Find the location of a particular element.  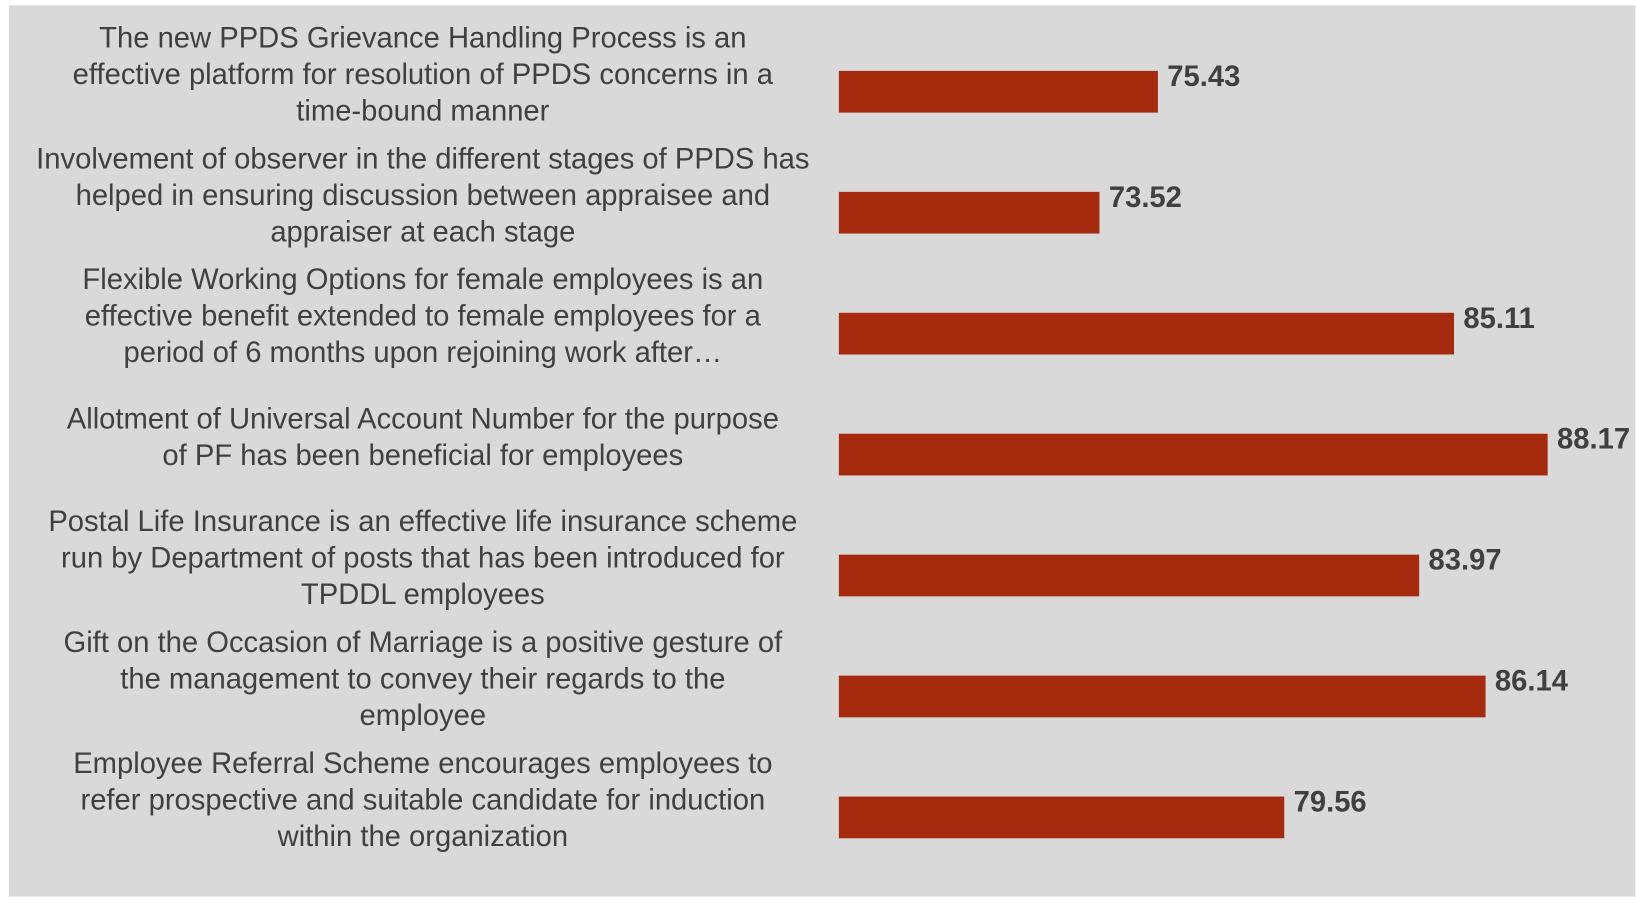

data-label: 79.56 is located at coordinates (1330, 803).